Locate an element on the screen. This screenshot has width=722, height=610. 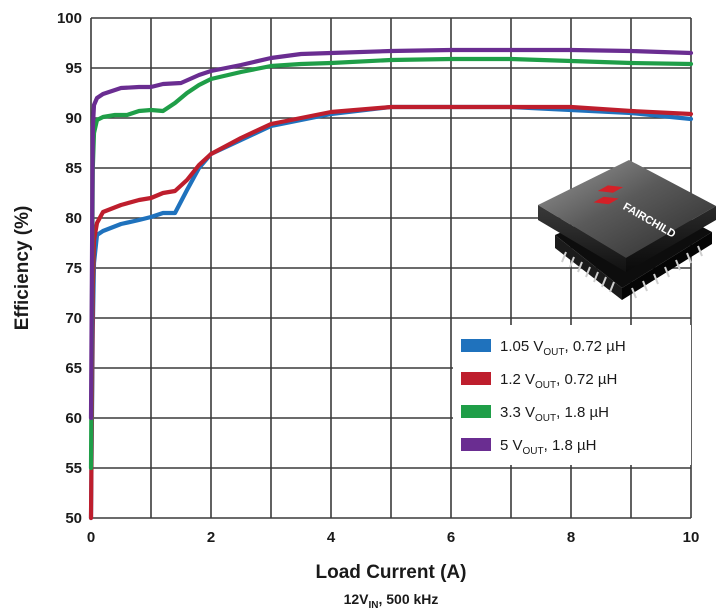
y-tick-label: 70 is located at coordinates (73, 318).